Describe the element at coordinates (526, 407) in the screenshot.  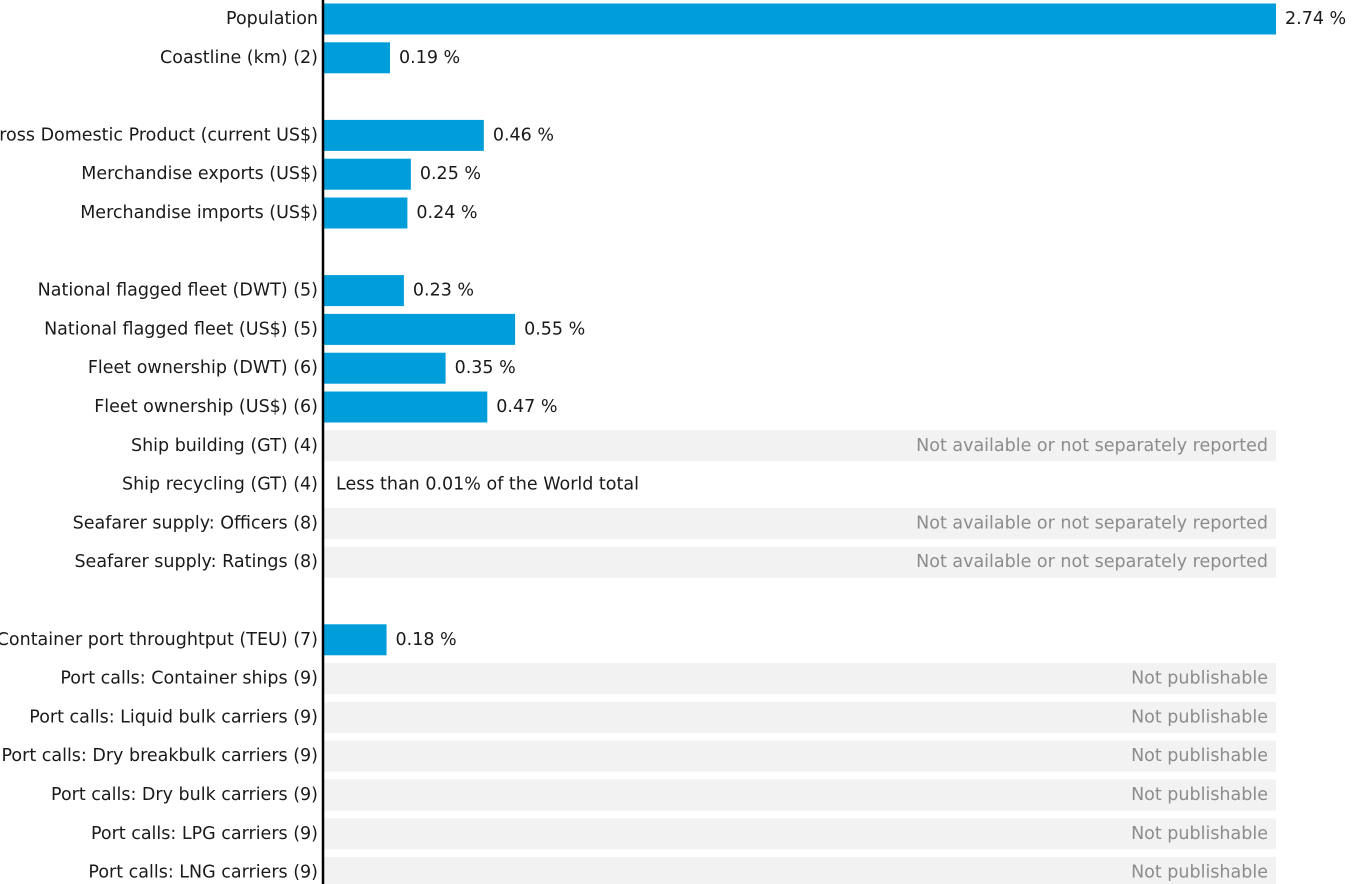
I see `data-label: 0.47 %` at that location.